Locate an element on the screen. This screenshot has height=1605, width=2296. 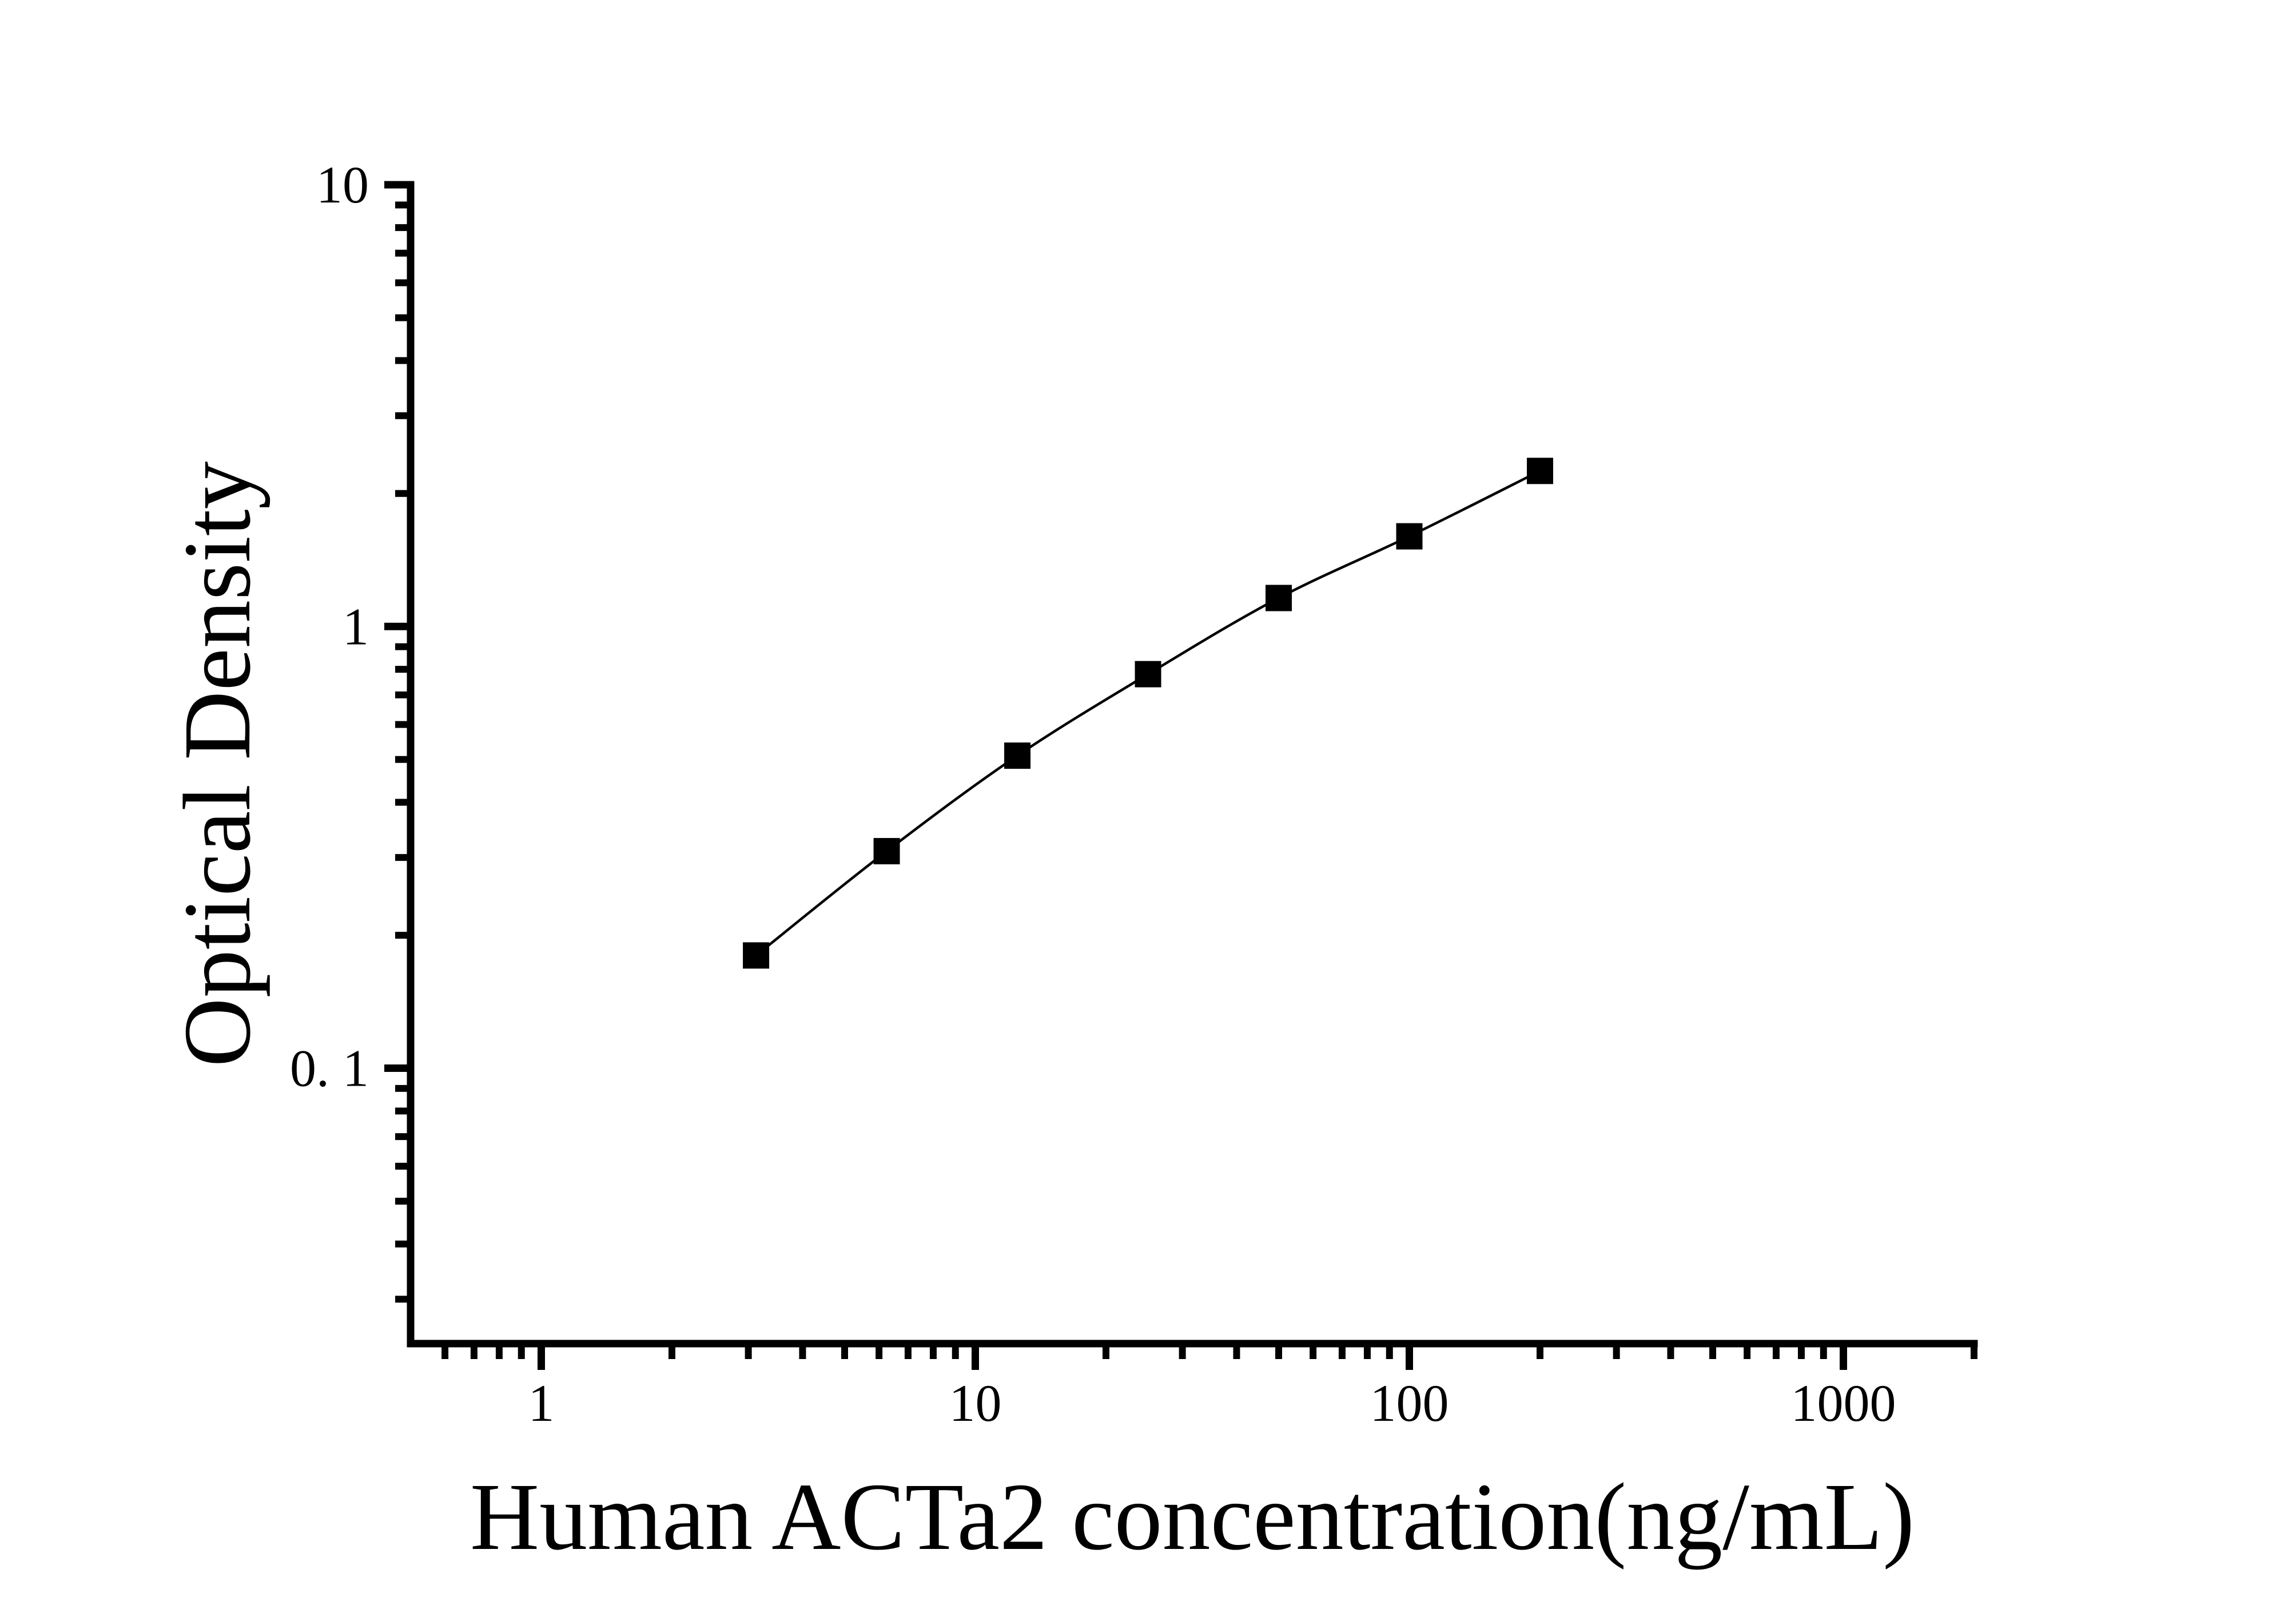
y-tick-label: 10 is located at coordinates (342, 185).